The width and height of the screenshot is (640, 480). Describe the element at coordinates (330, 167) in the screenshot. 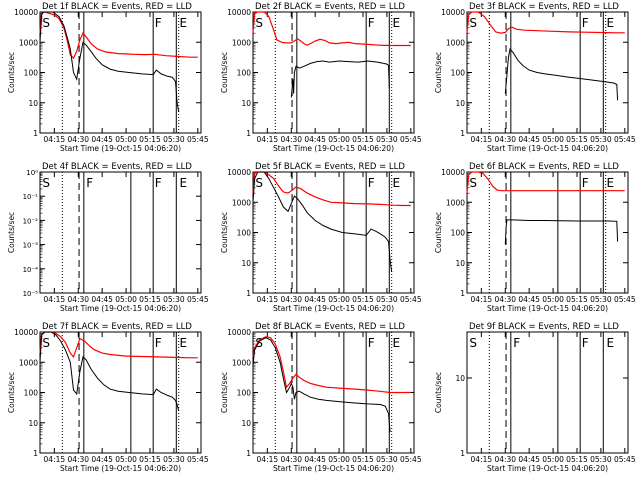

I see `panel-title: Det 5f BLACK = Events, RED = LLD` at that location.